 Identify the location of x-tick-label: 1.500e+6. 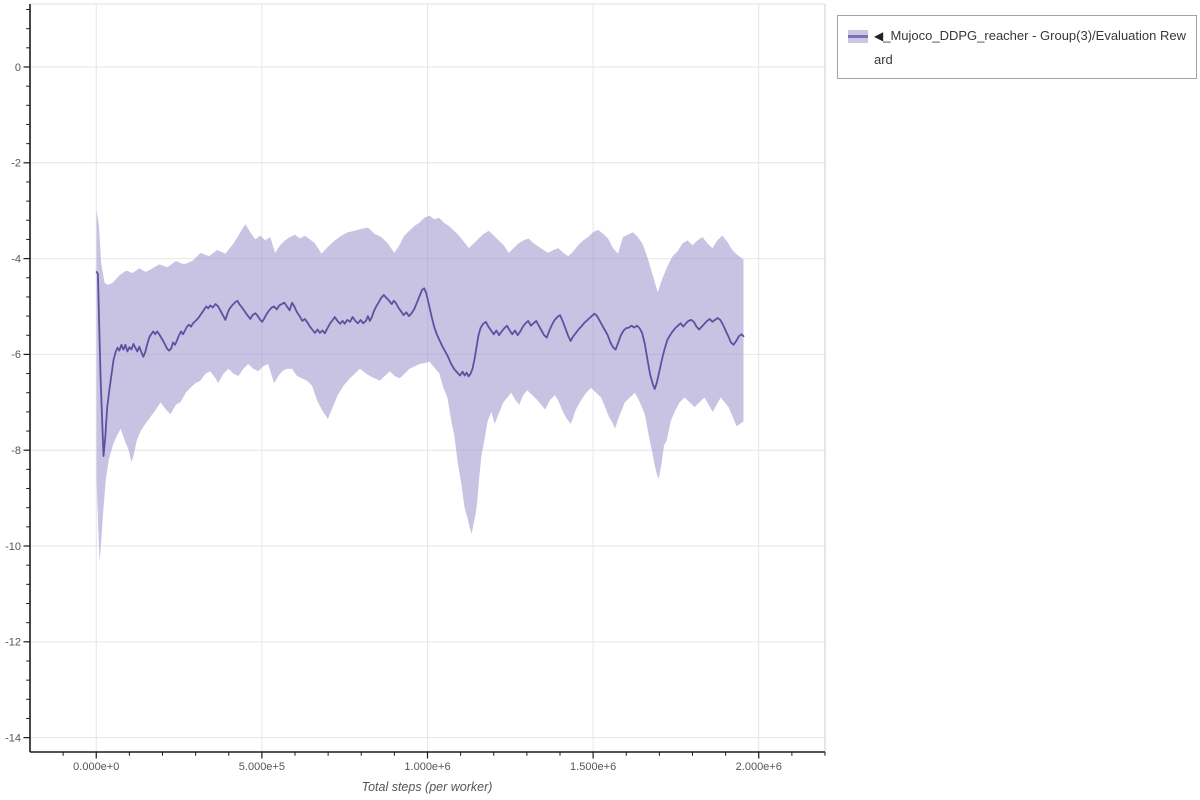
(593, 767).